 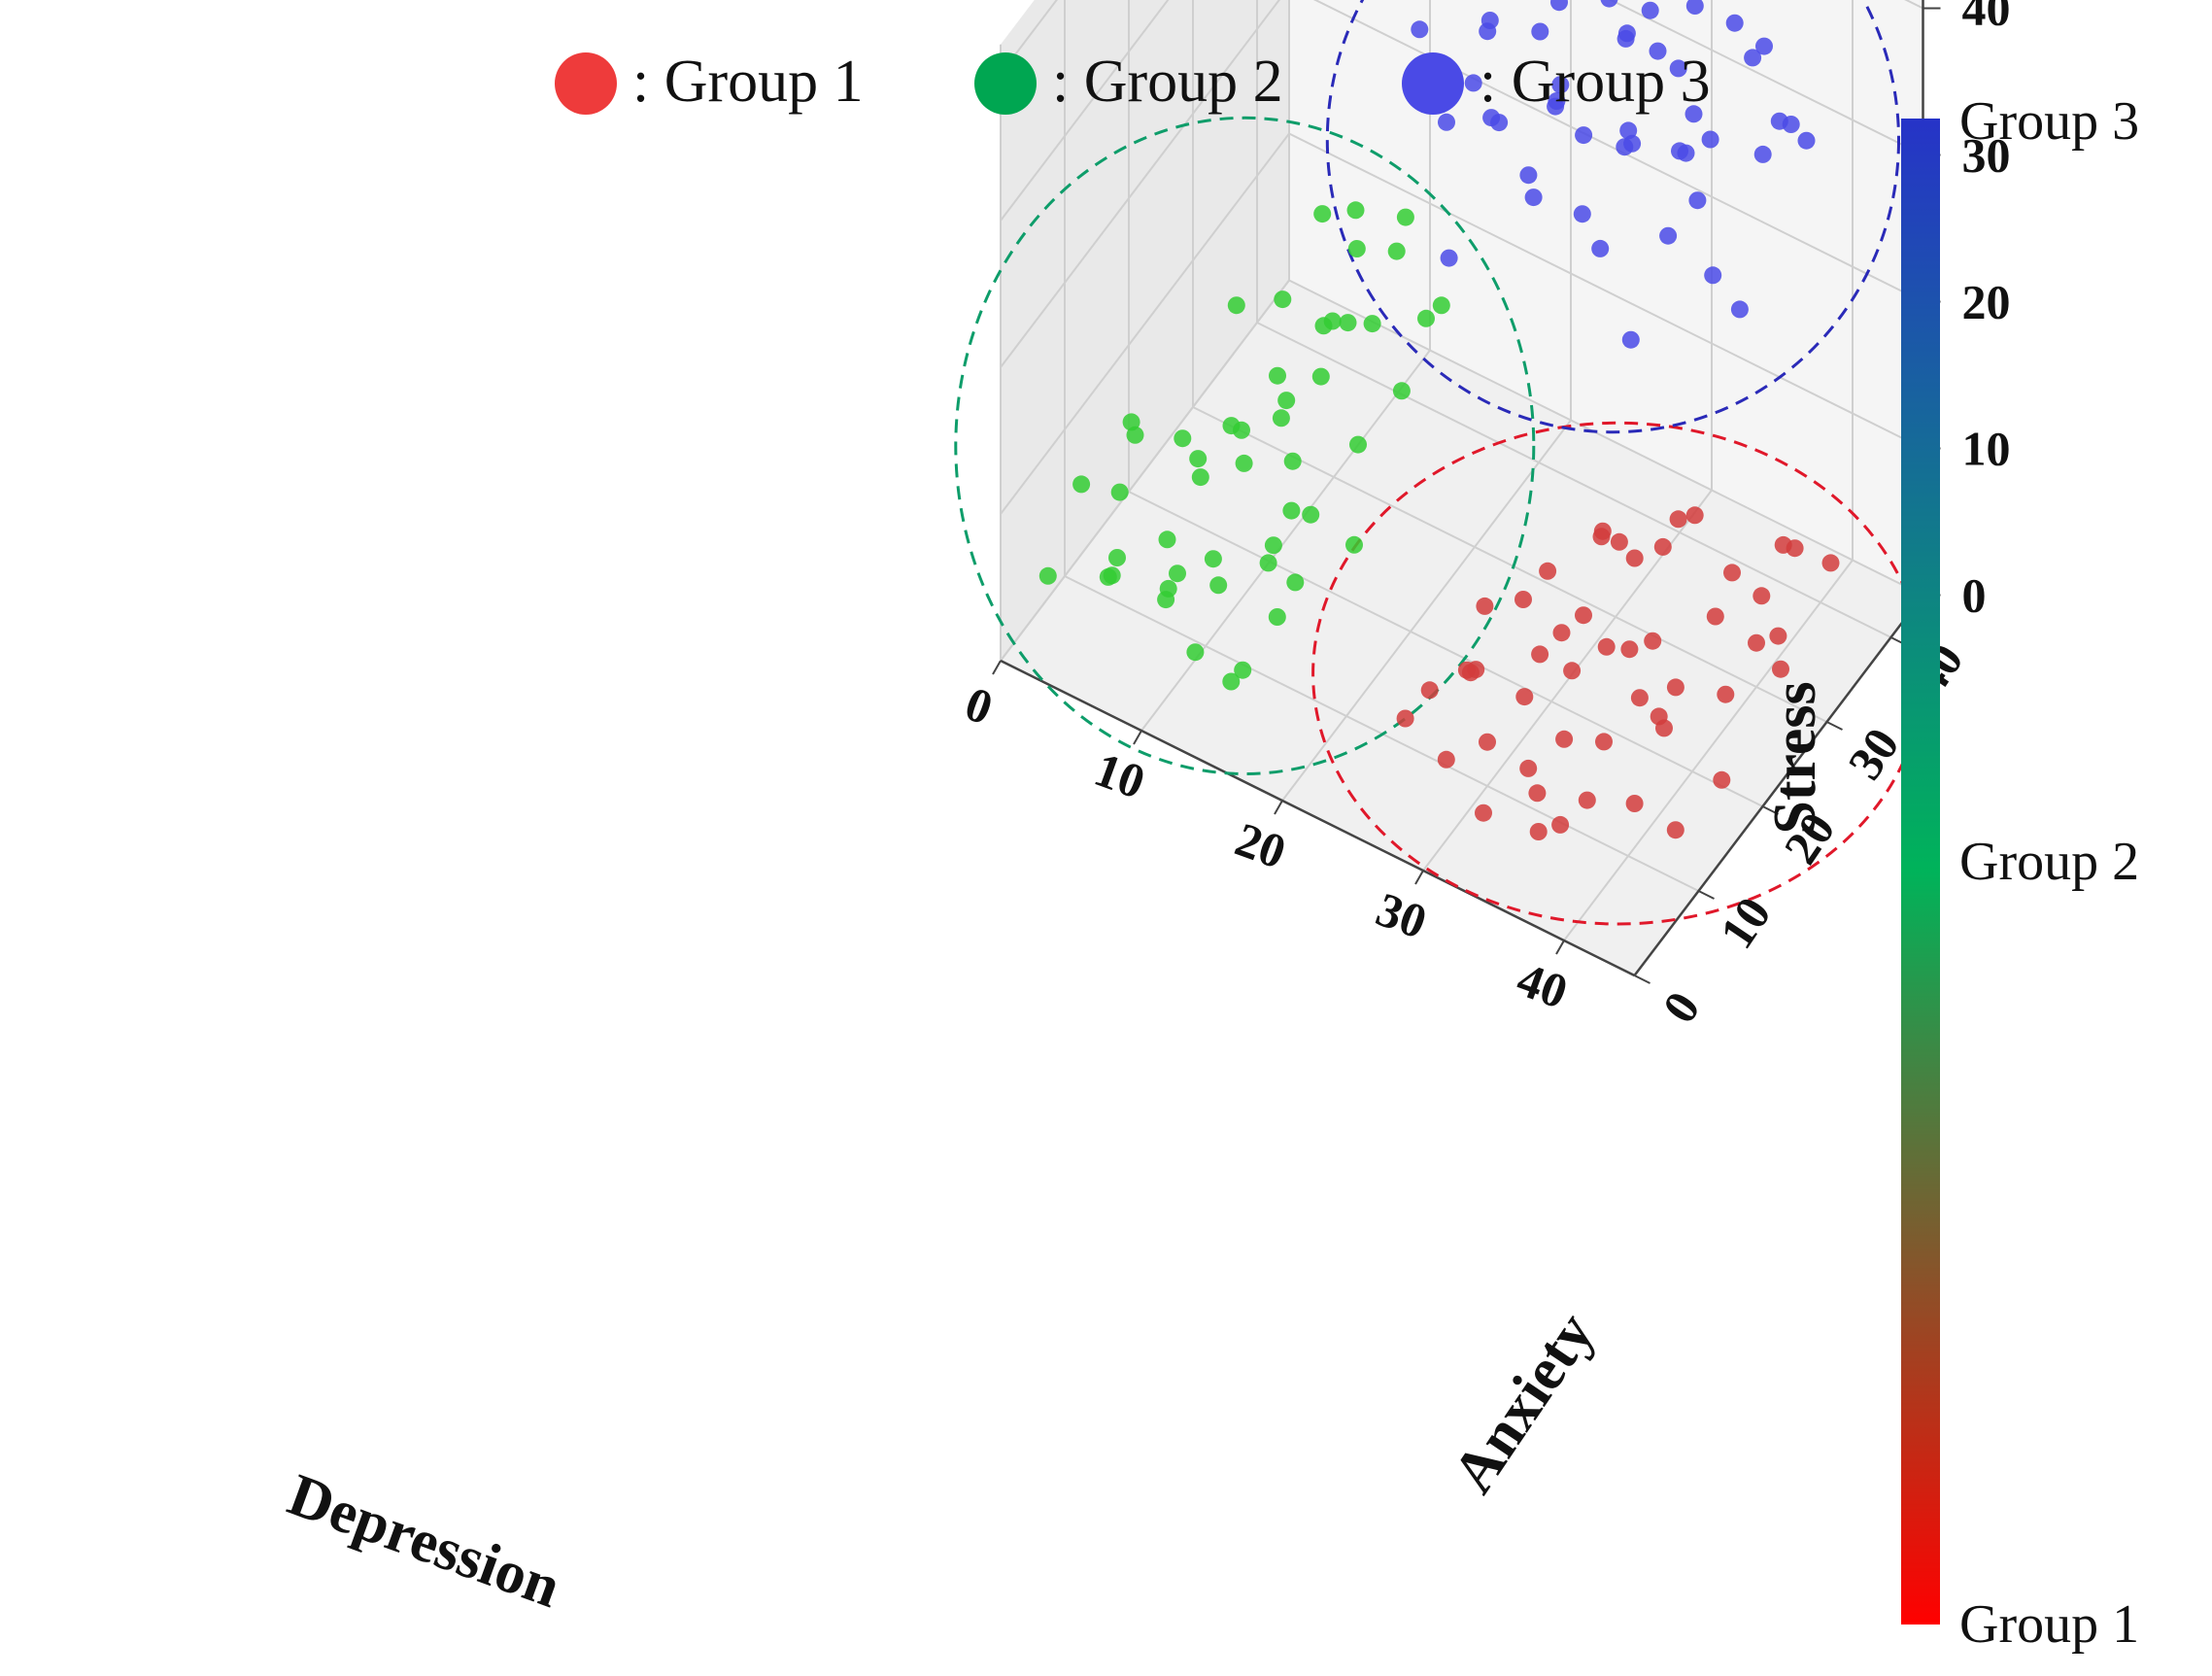 I want to click on y-tick-label: 30, so click(x=1873, y=753).